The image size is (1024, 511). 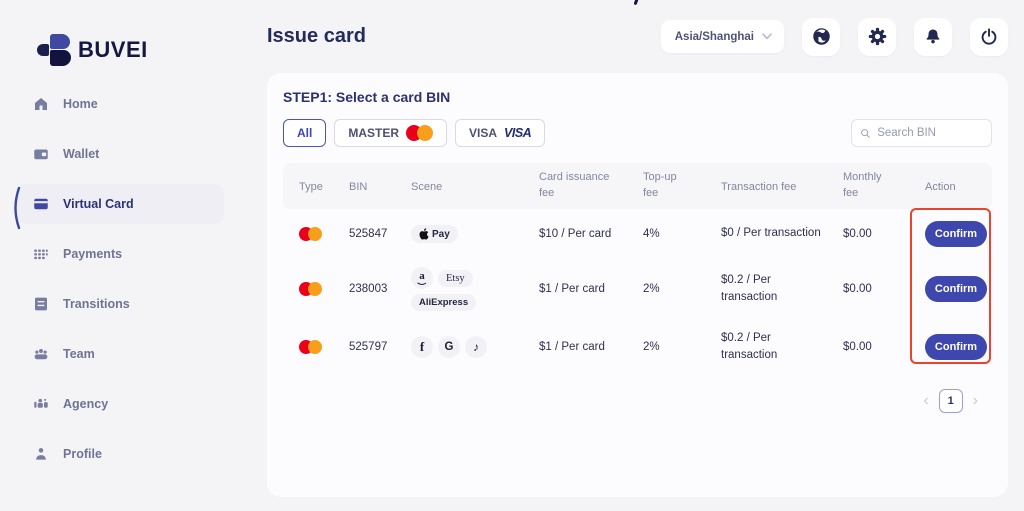 I want to click on col-header-scene: Scene, so click(x=427, y=186).